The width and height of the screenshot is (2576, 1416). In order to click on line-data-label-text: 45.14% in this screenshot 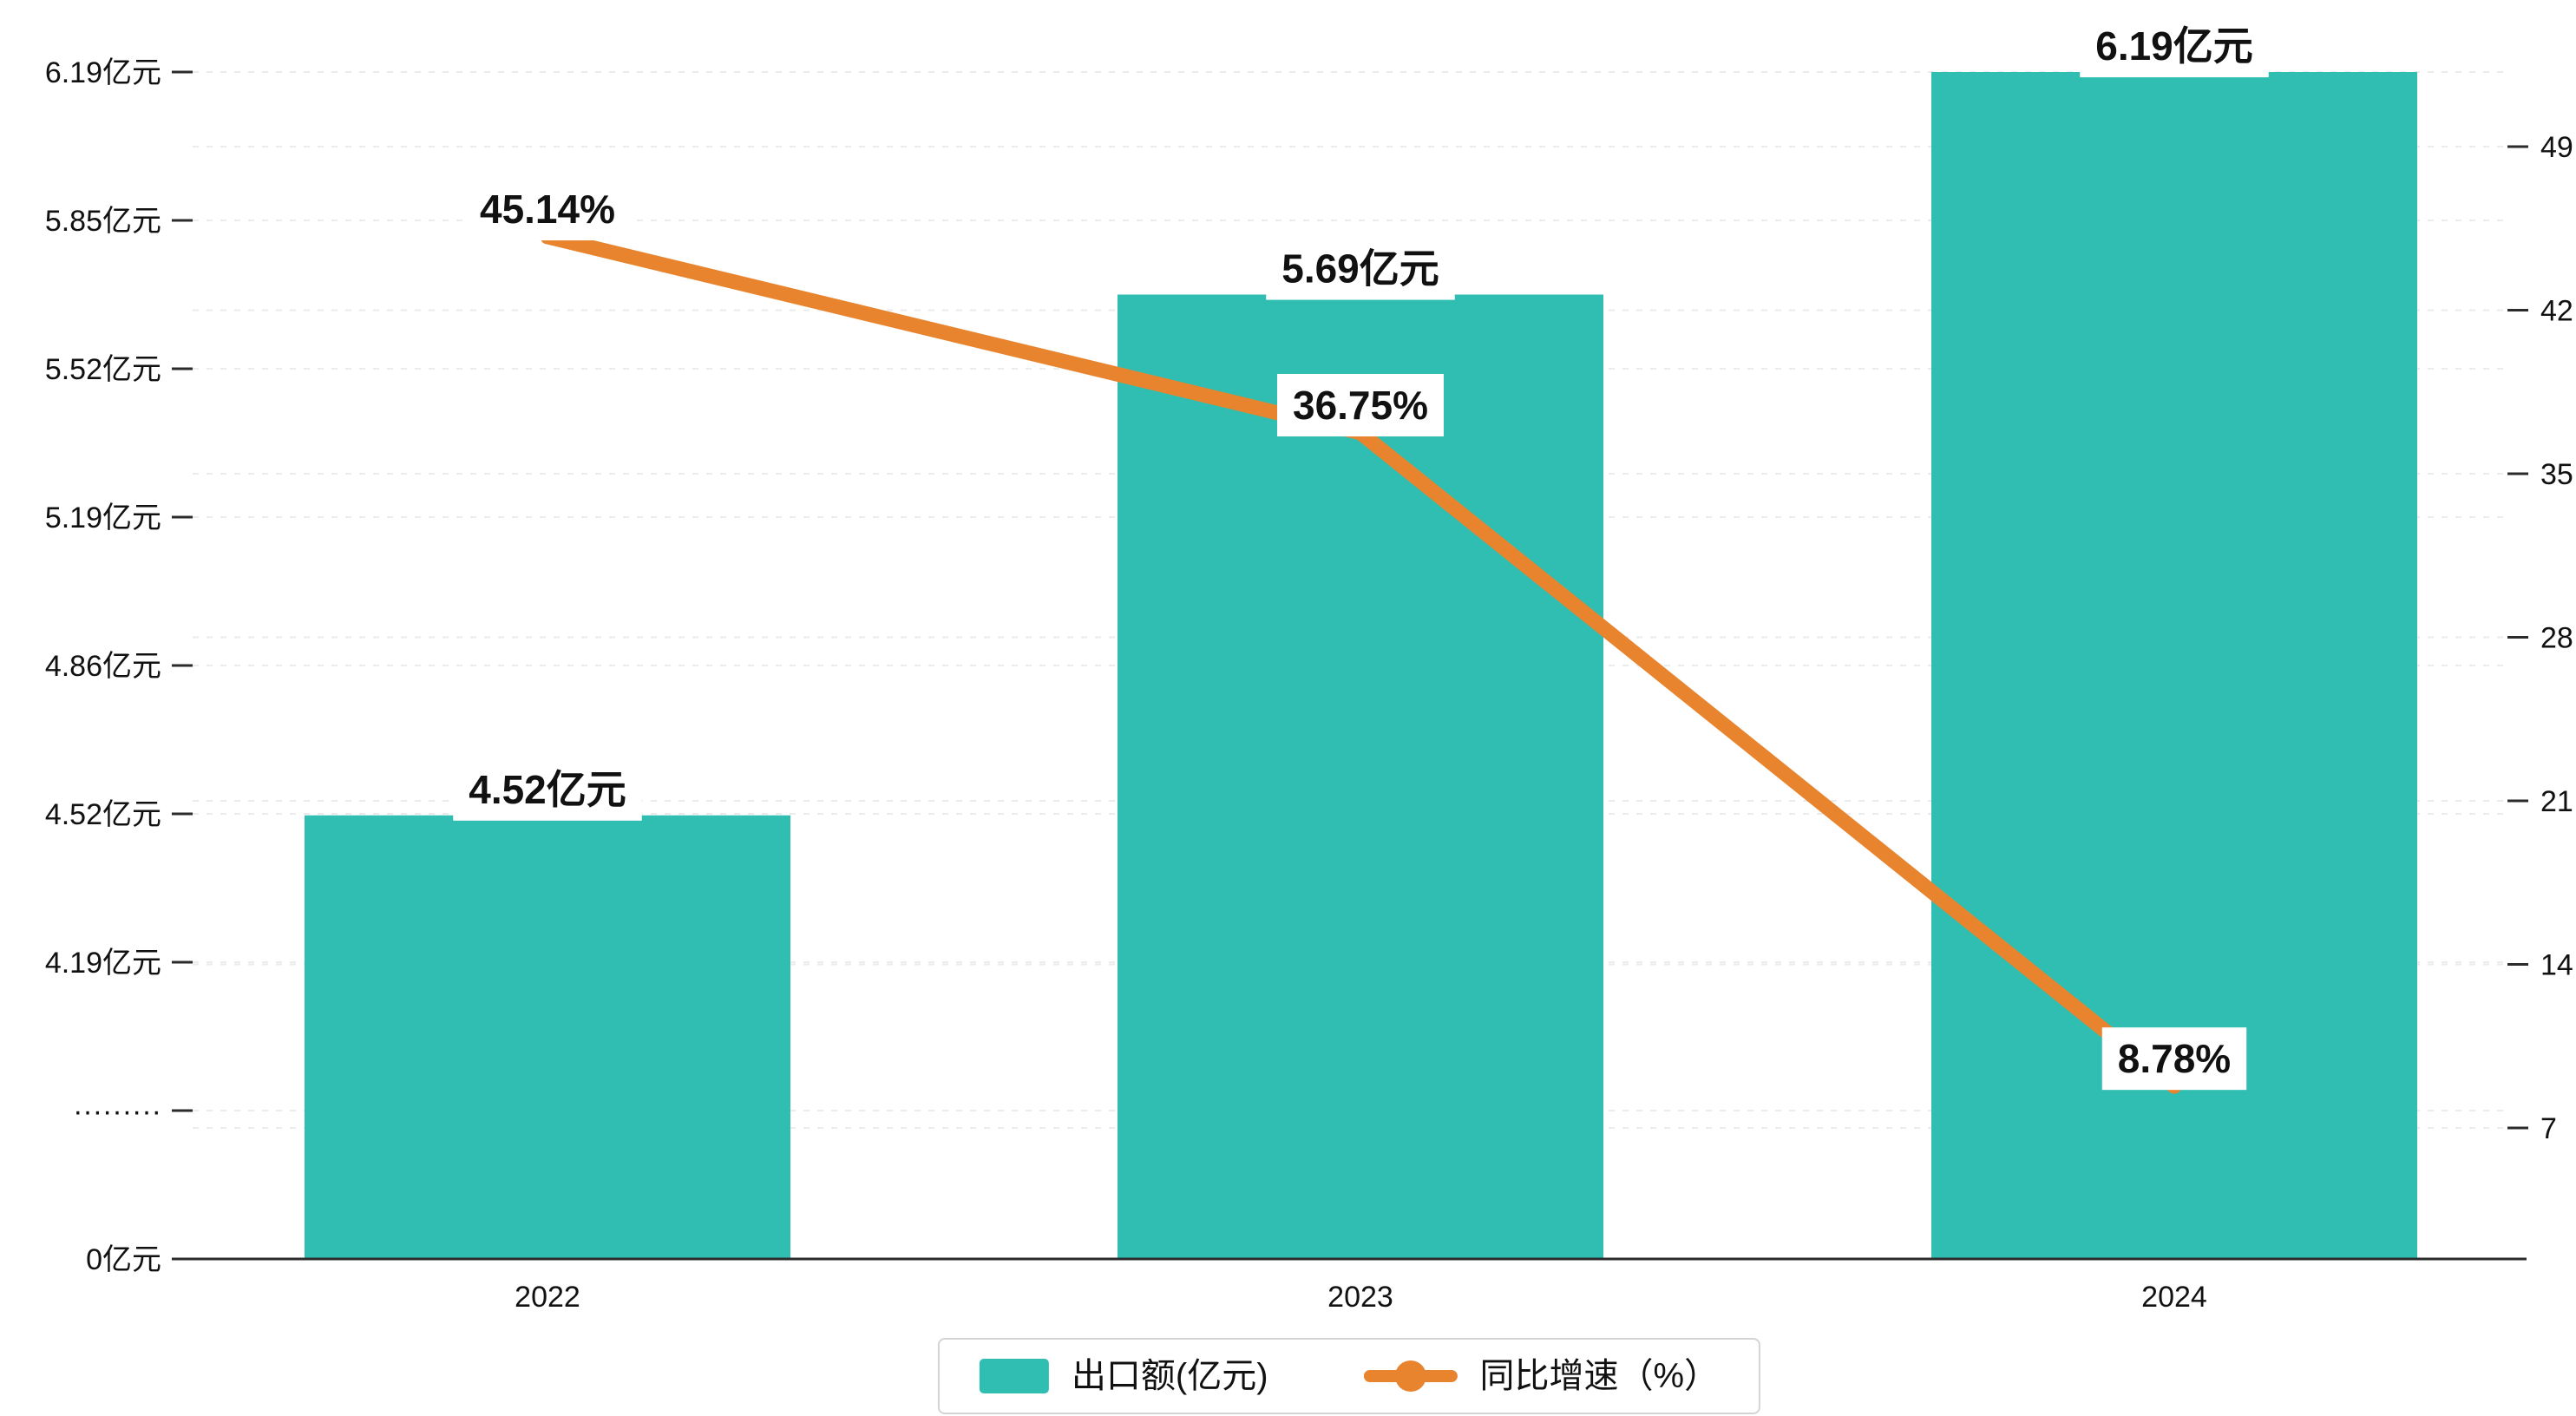, I will do `click(547, 209)`.